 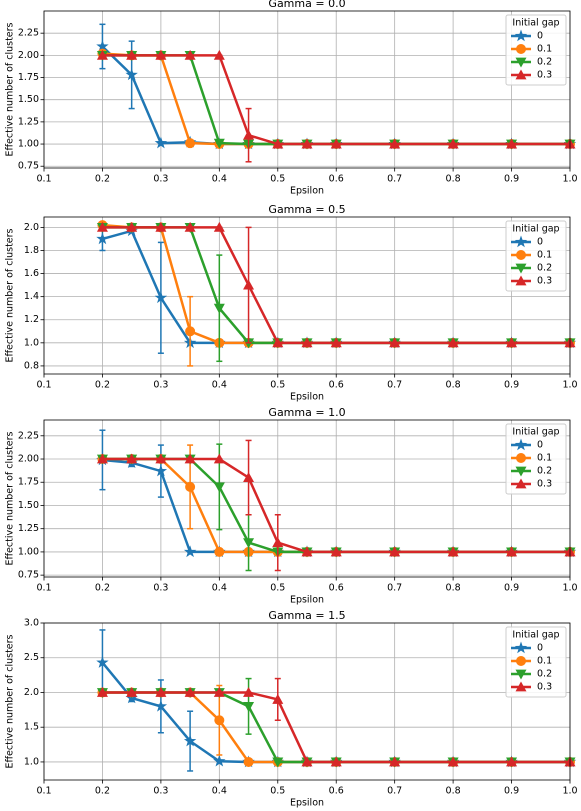 I want to click on x-axis-label: Epsilon, so click(x=307, y=803).